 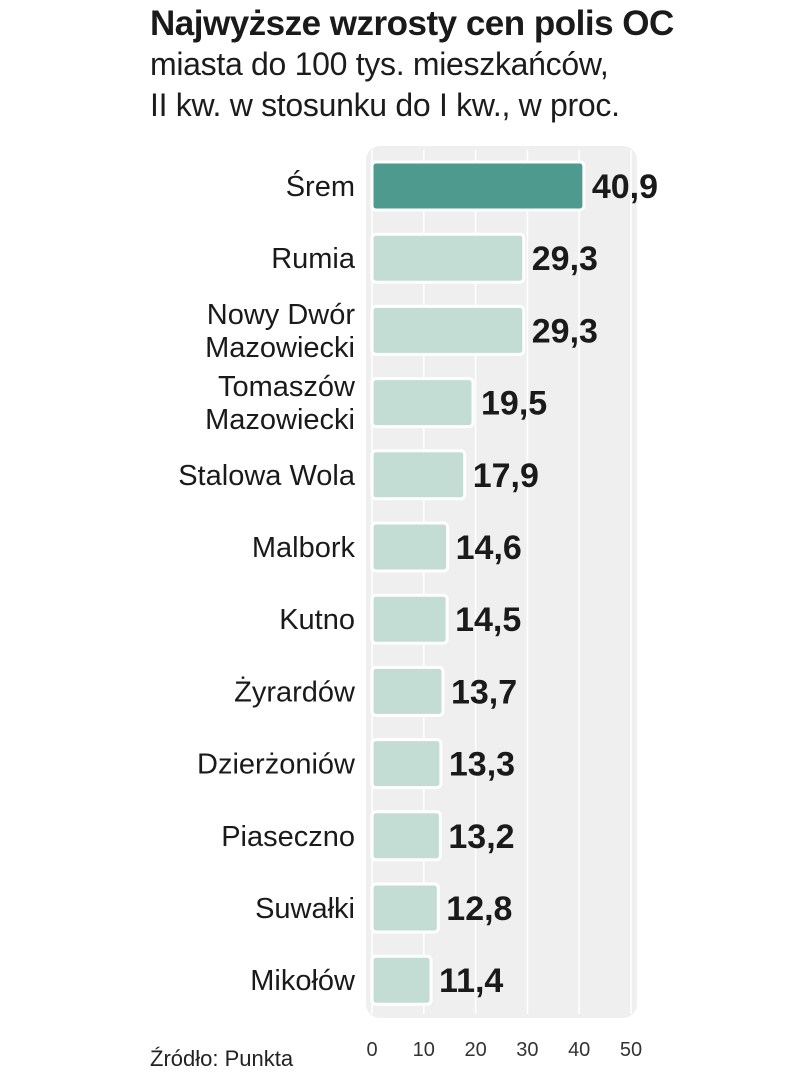 I want to click on value-label: 40,9, so click(x=625, y=187).